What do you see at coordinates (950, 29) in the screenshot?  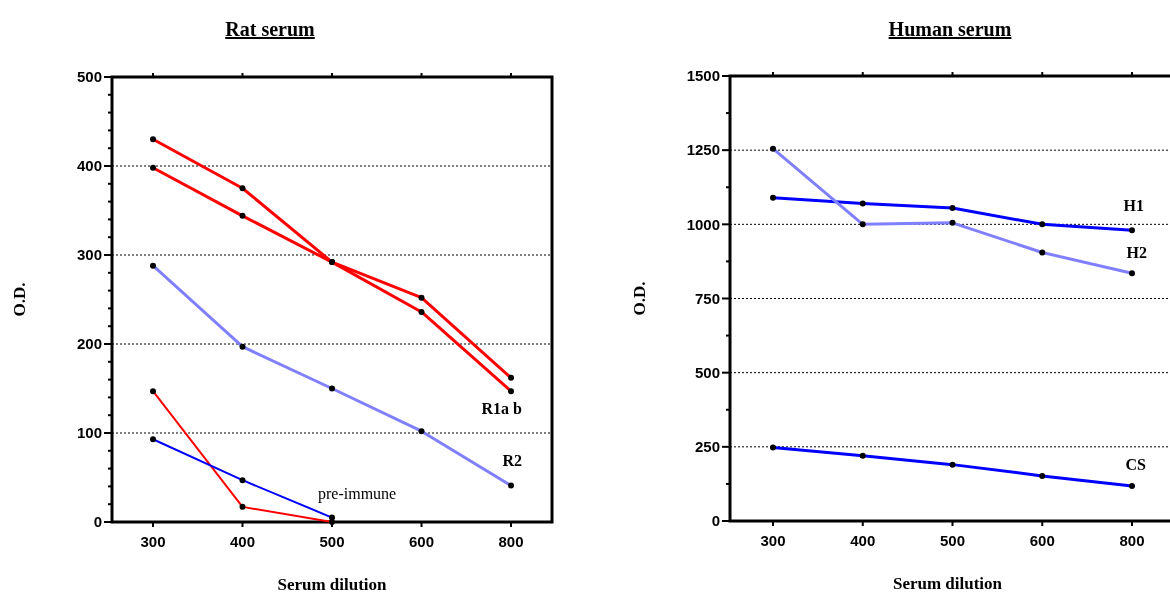 I see `chart-title: Human serum` at bounding box center [950, 29].